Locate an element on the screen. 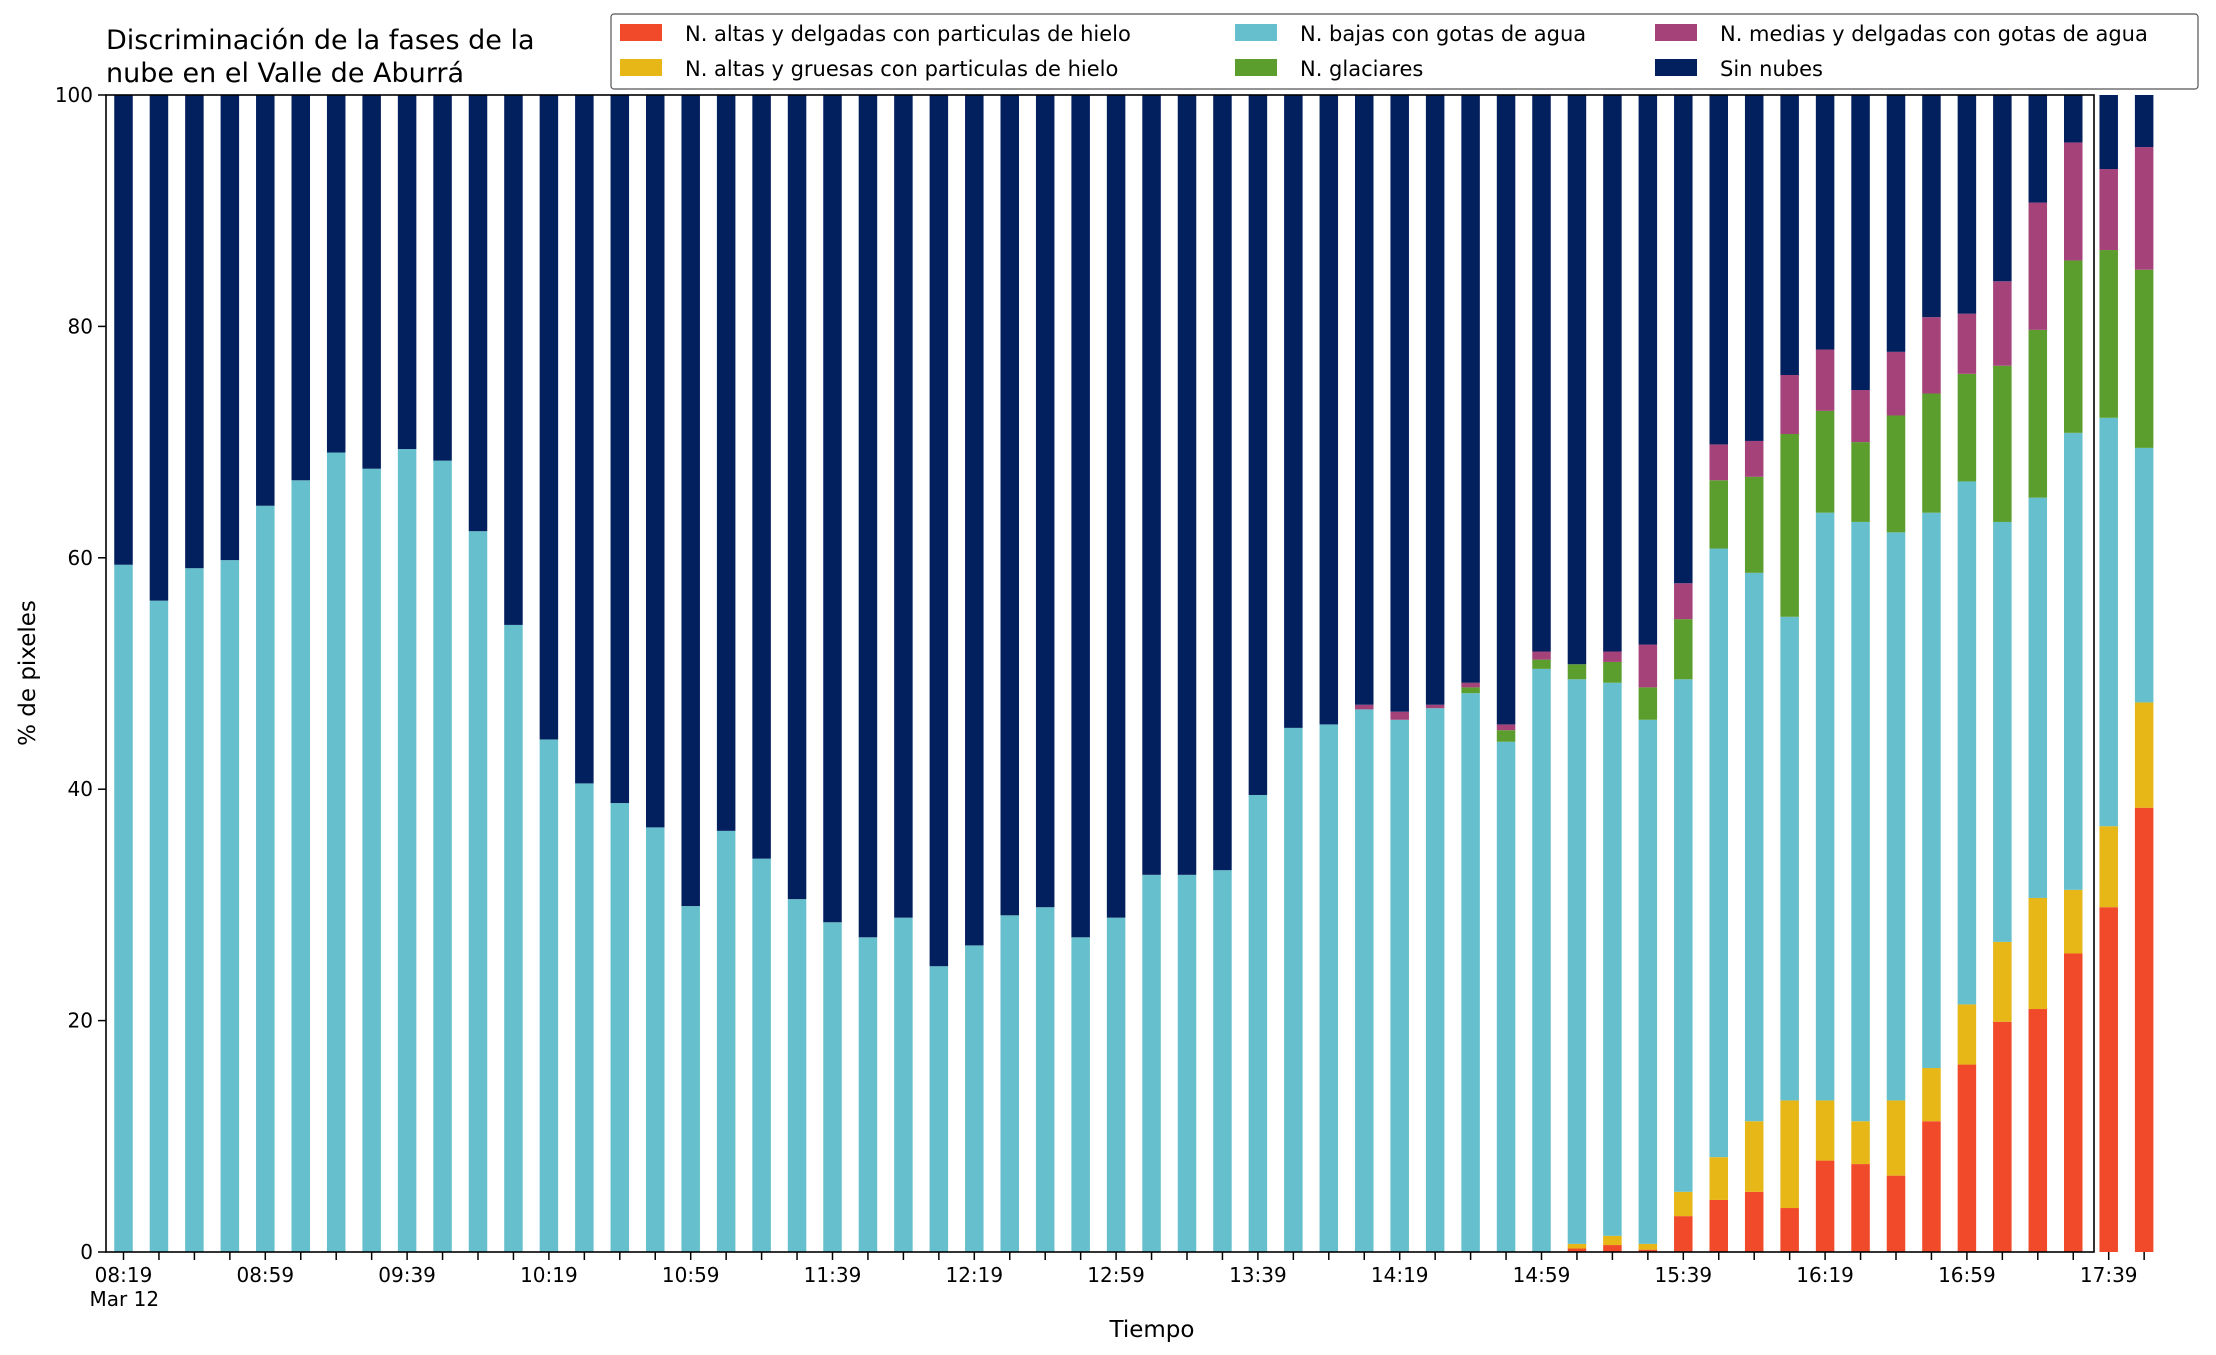 This screenshot has height=1355, width=2216. bar-segment-series-2-09:09 is located at coordinates (300, 866).